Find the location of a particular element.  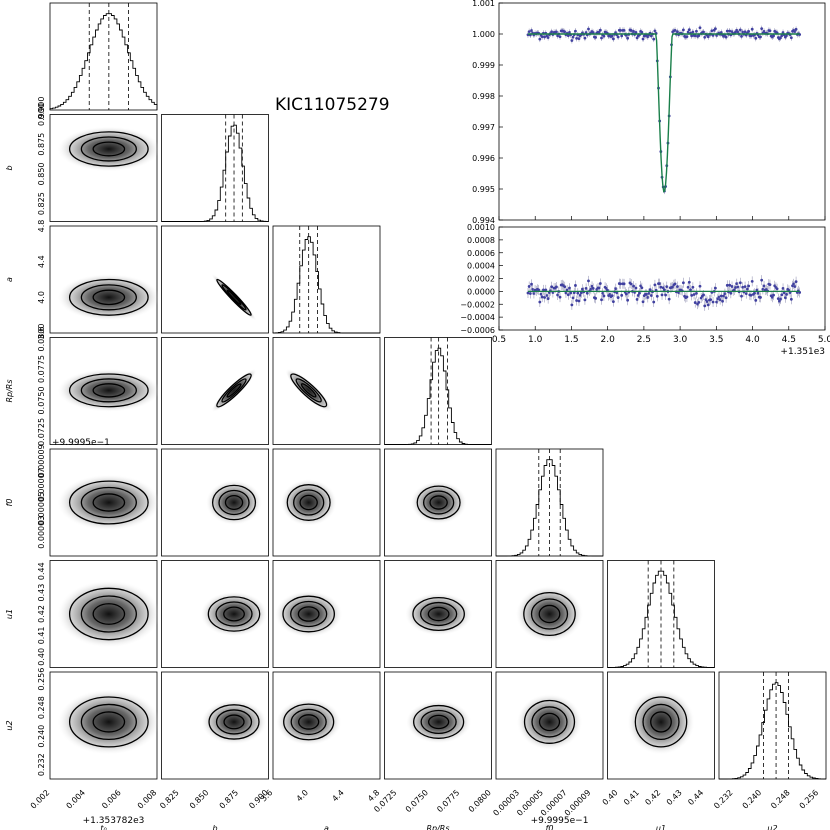

corner-cell-rprs-b is located at coordinates (215, 391).